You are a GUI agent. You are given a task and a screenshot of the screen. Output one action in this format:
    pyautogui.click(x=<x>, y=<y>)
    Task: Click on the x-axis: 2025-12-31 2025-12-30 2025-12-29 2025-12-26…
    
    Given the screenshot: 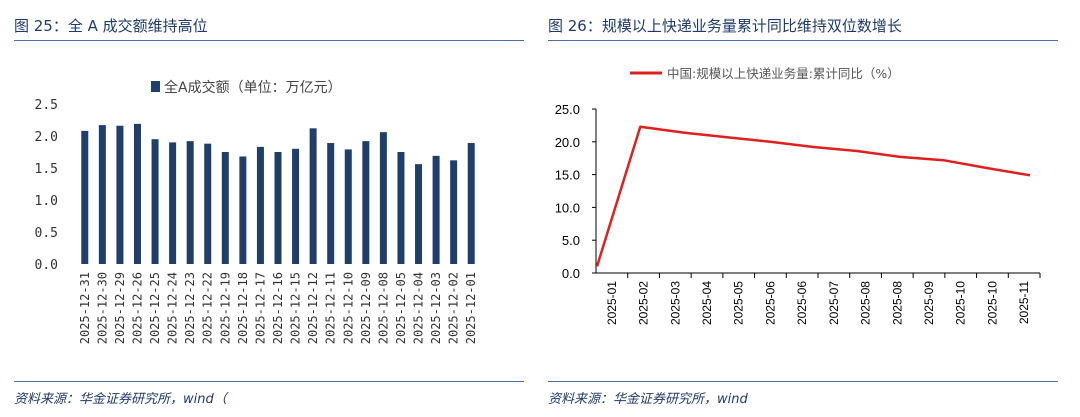 What is the action you would take?
    pyautogui.click(x=278, y=308)
    